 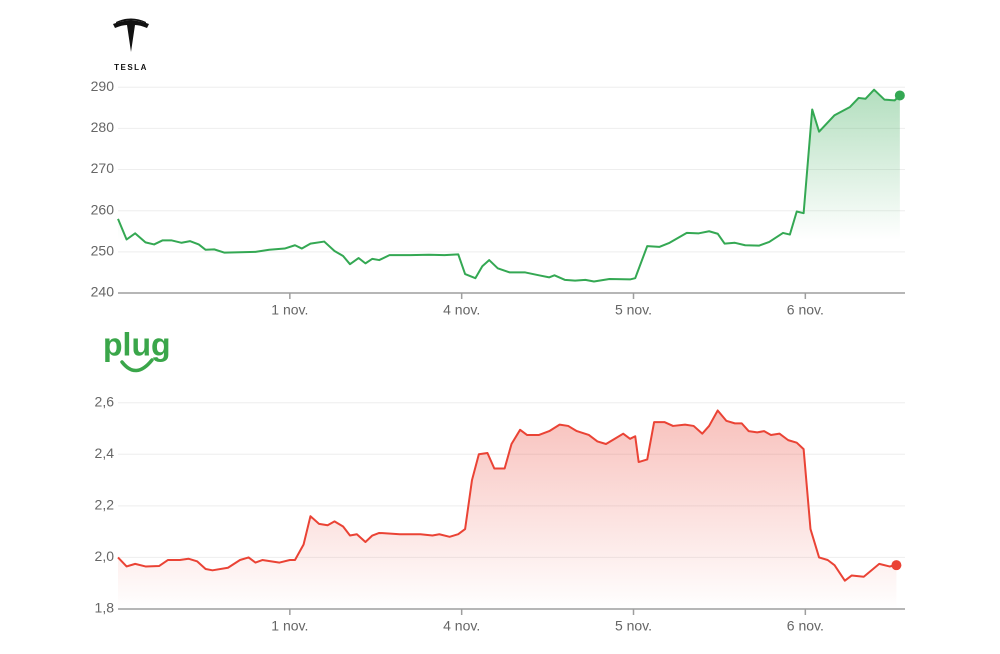 What do you see at coordinates (105, 453) in the screenshot?
I see `y-tick-label: 2,4` at bounding box center [105, 453].